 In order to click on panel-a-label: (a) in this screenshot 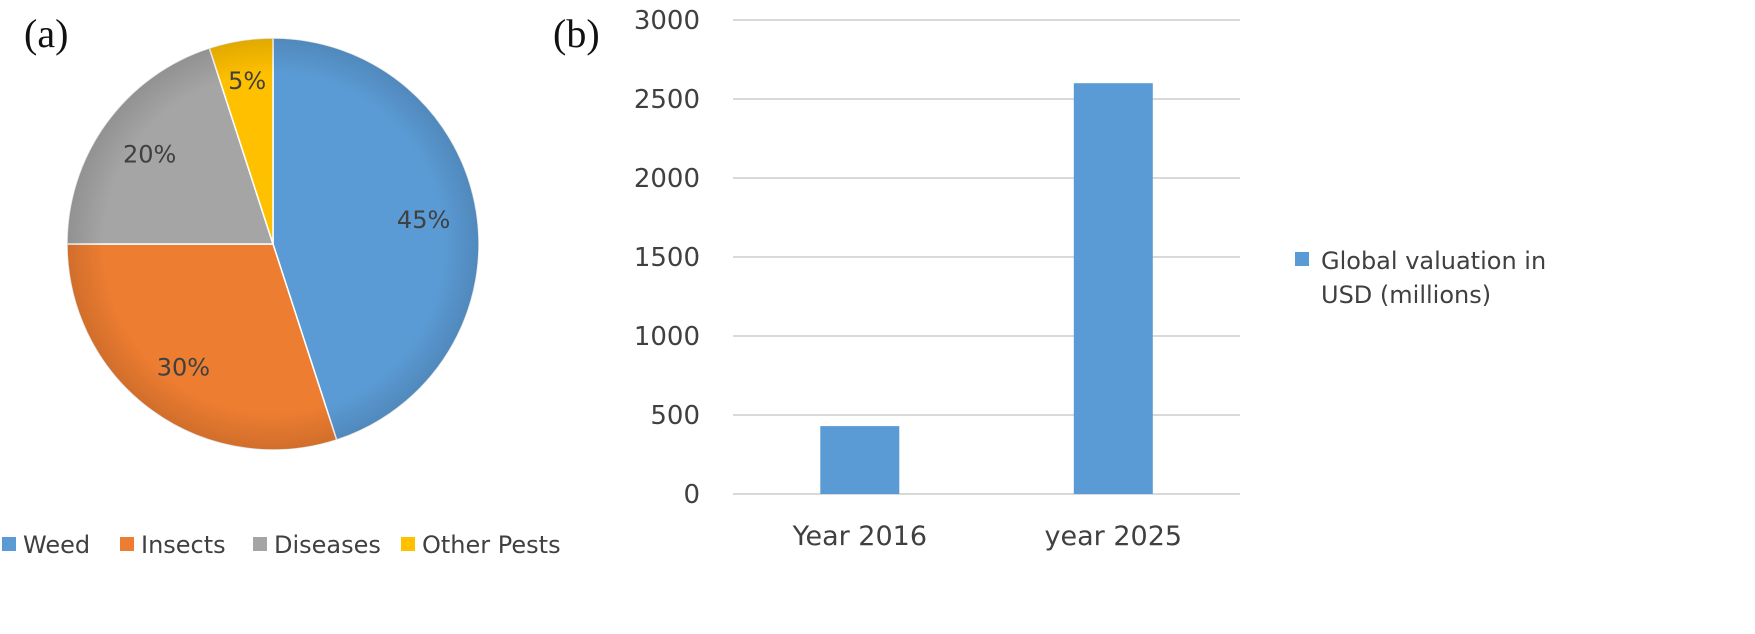, I will do `click(46, 33)`.